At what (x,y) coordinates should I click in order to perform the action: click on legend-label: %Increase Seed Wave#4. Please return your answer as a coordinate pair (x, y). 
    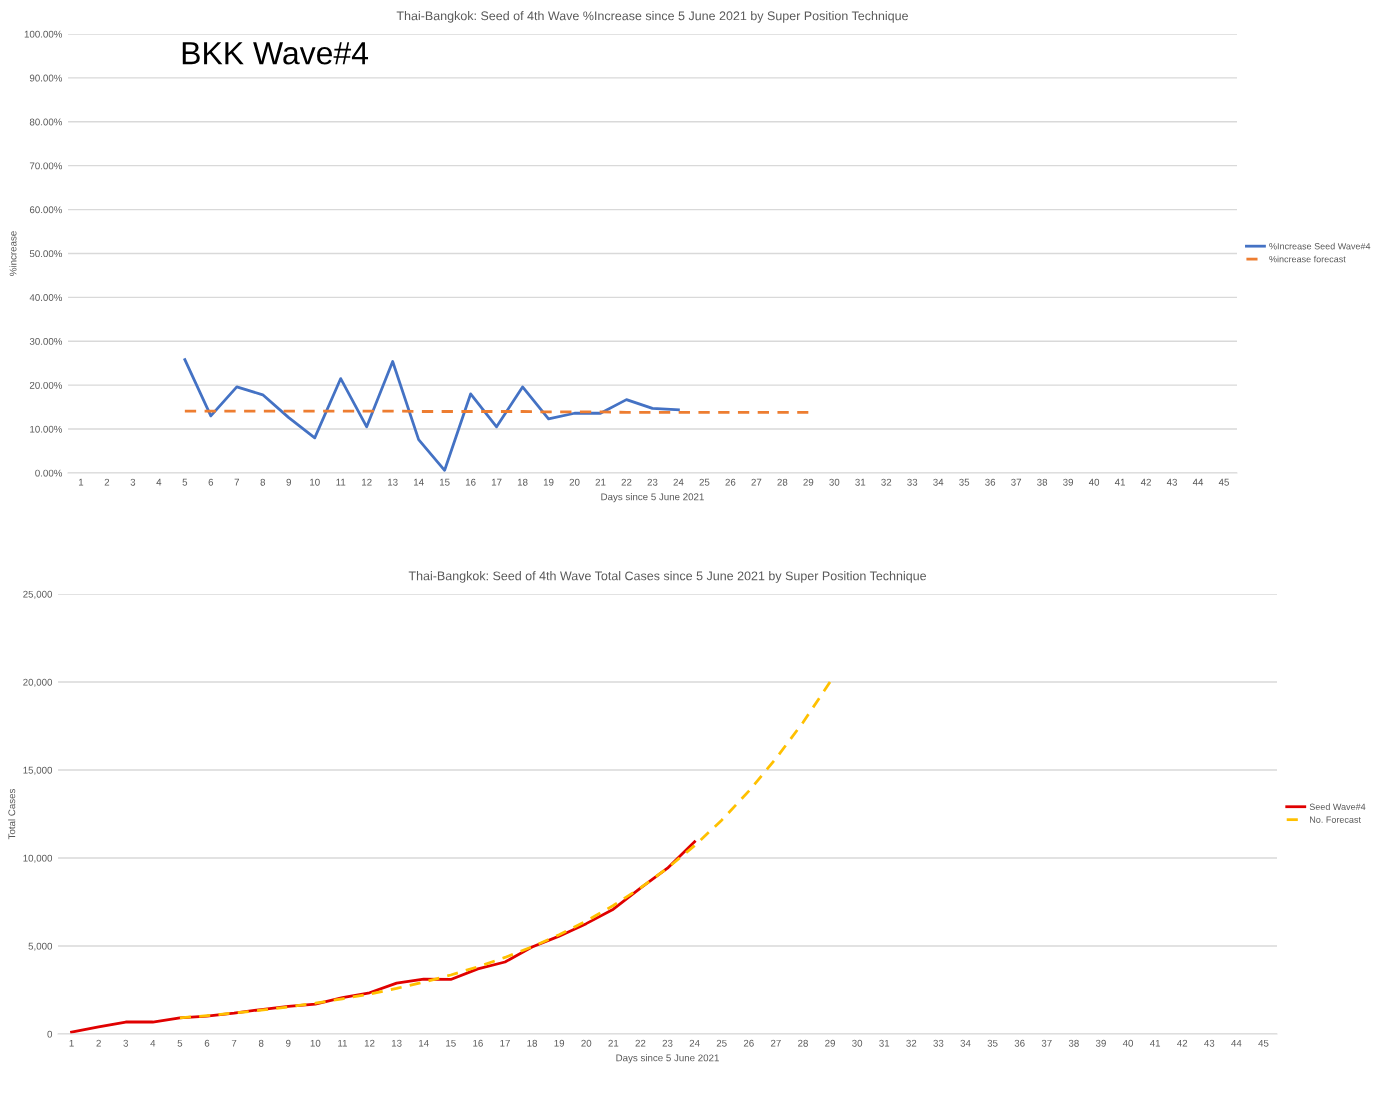
    Looking at the image, I should click on (1320, 246).